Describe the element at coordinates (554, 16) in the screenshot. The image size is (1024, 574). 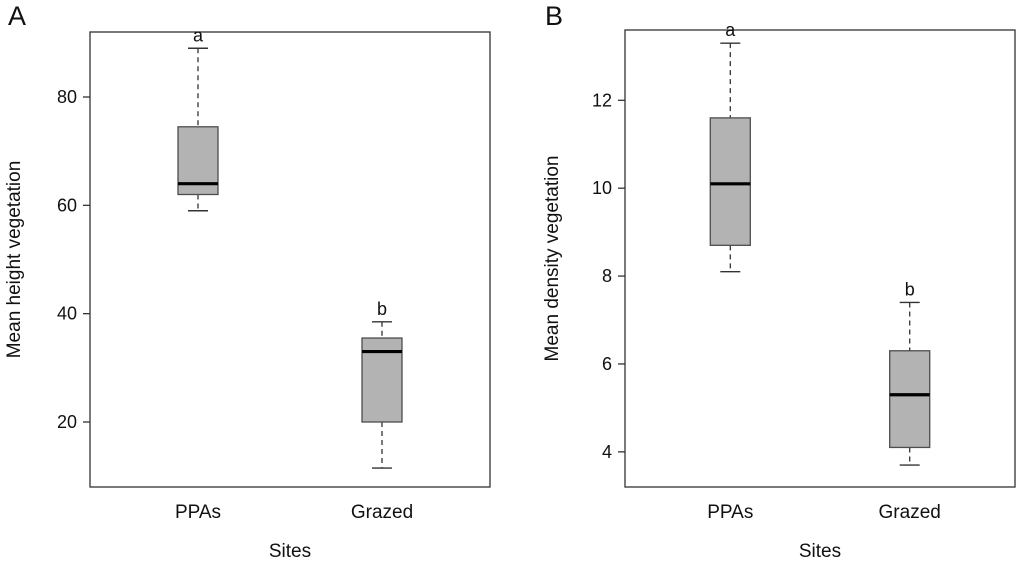
I see `panel-b-letter: B` at that location.